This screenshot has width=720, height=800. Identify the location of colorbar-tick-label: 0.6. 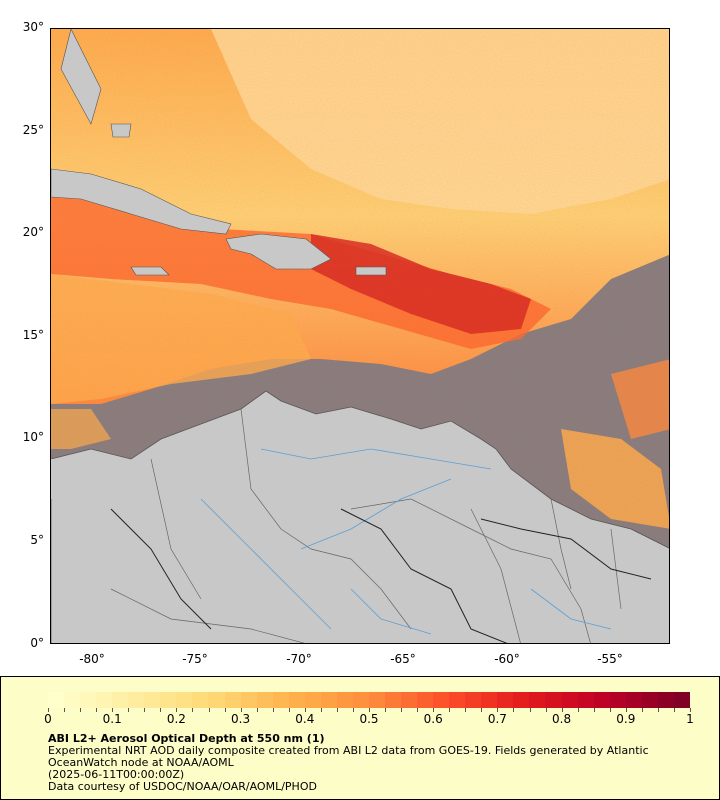
(433, 719).